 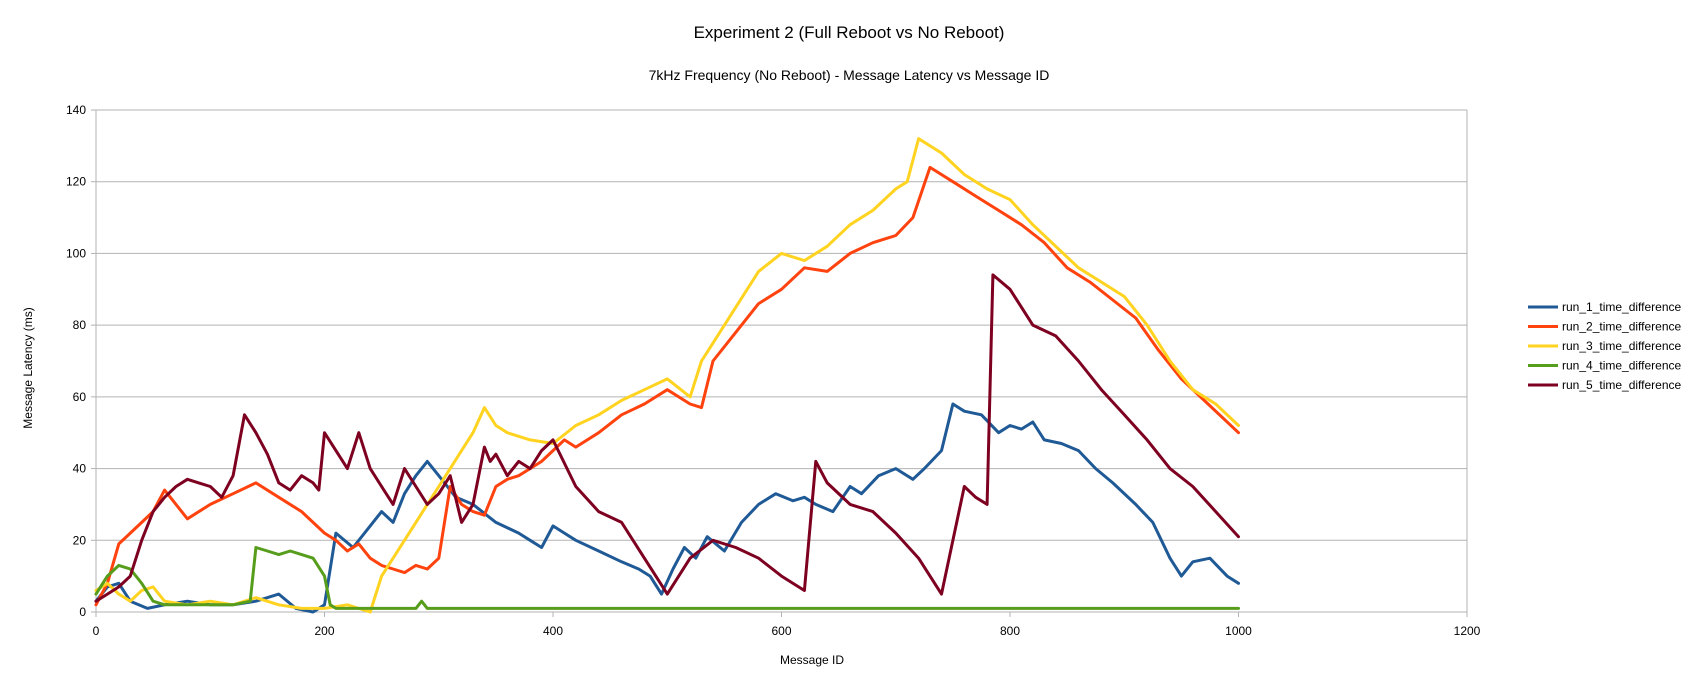 I want to click on x-axis-label: Message ID, so click(x=812, y=660).